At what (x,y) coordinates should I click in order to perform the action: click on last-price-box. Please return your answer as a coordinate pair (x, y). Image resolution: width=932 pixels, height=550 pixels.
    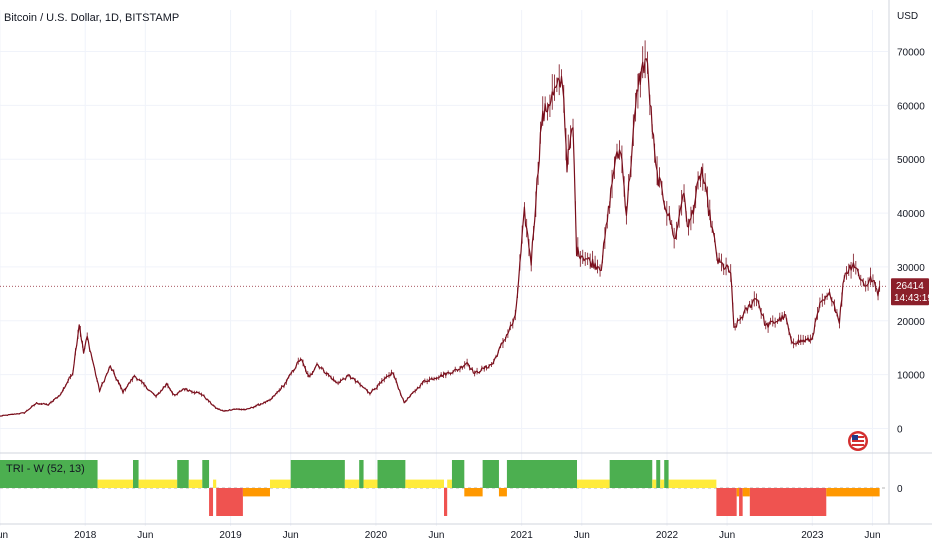
    Looking at the image, I should click on (910, 292).